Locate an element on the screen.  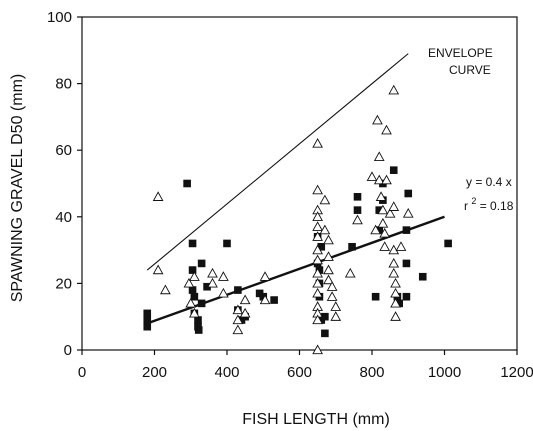
y-axis-title: SPAWNING GRAVEL D50 (mm) is located at coordinates (17, 188).